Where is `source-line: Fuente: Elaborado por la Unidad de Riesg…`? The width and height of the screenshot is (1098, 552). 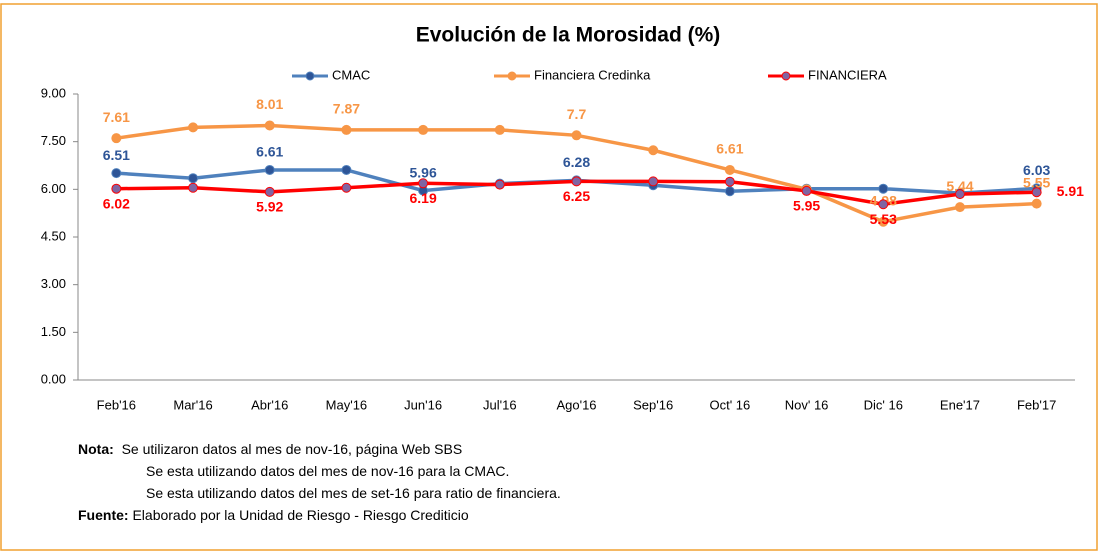
source-line: Fuente: Elaborado por la Unidad de Riesg… is located at coordinates (319, 515).